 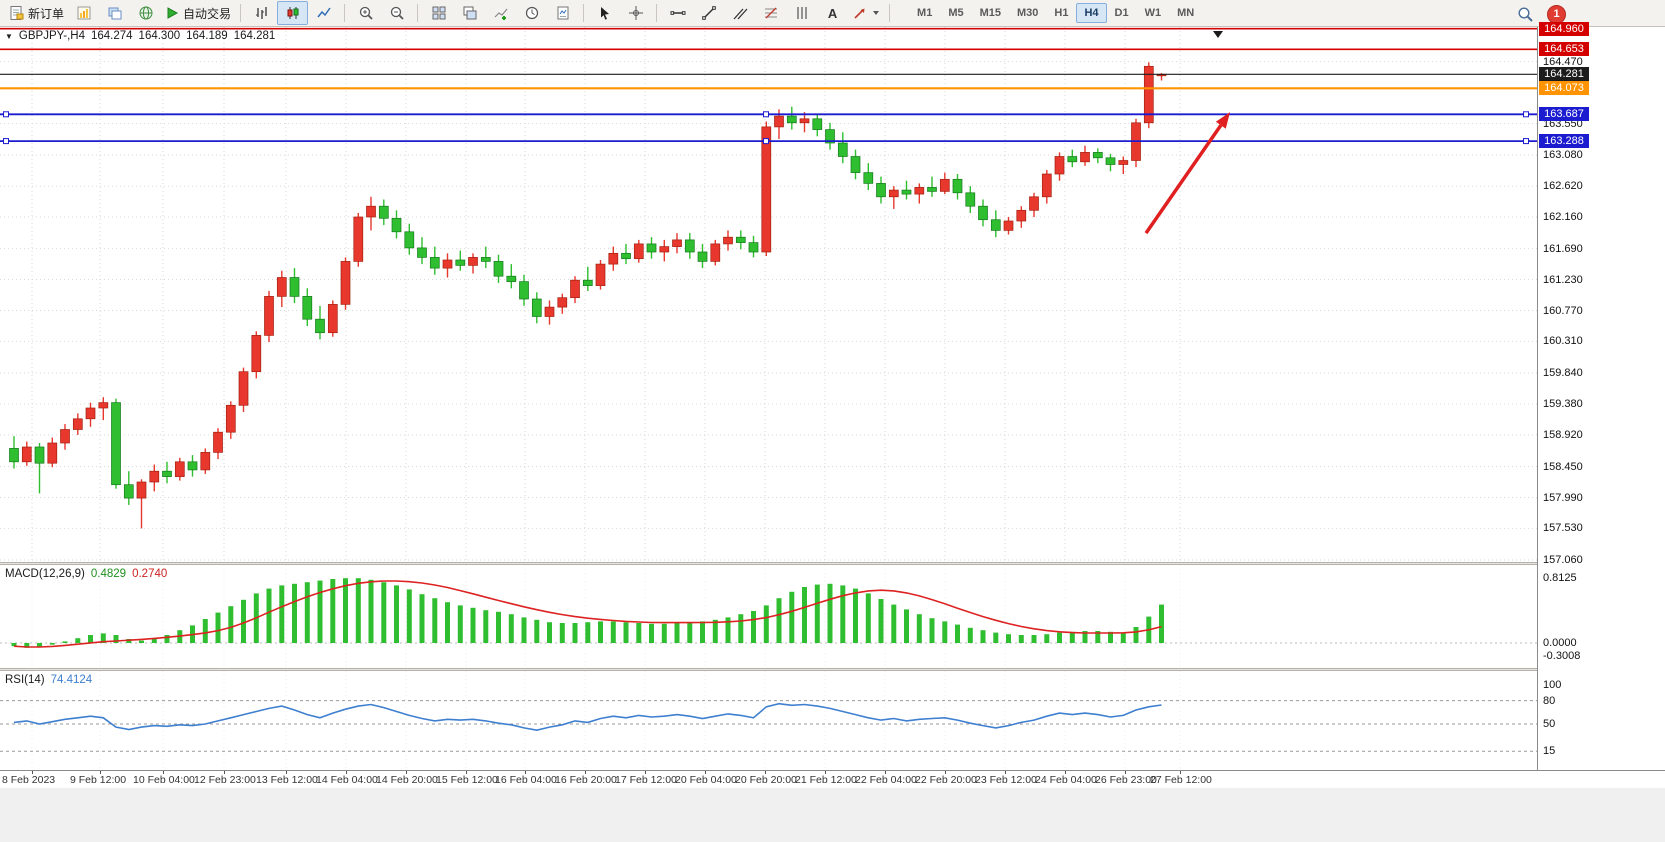 What do you see at coordinates (1562, 656) in the screenshot?
I see `macd-scale-label: -0.3008` at bounding box center [1562, 656].